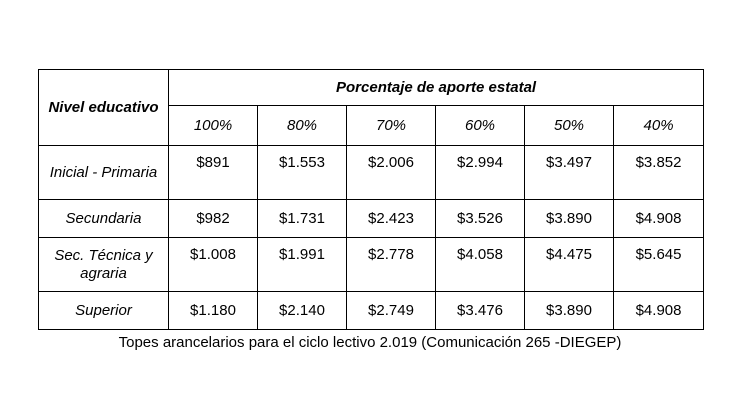  I want to click on table-cell: $2.749, so click(391, 310).